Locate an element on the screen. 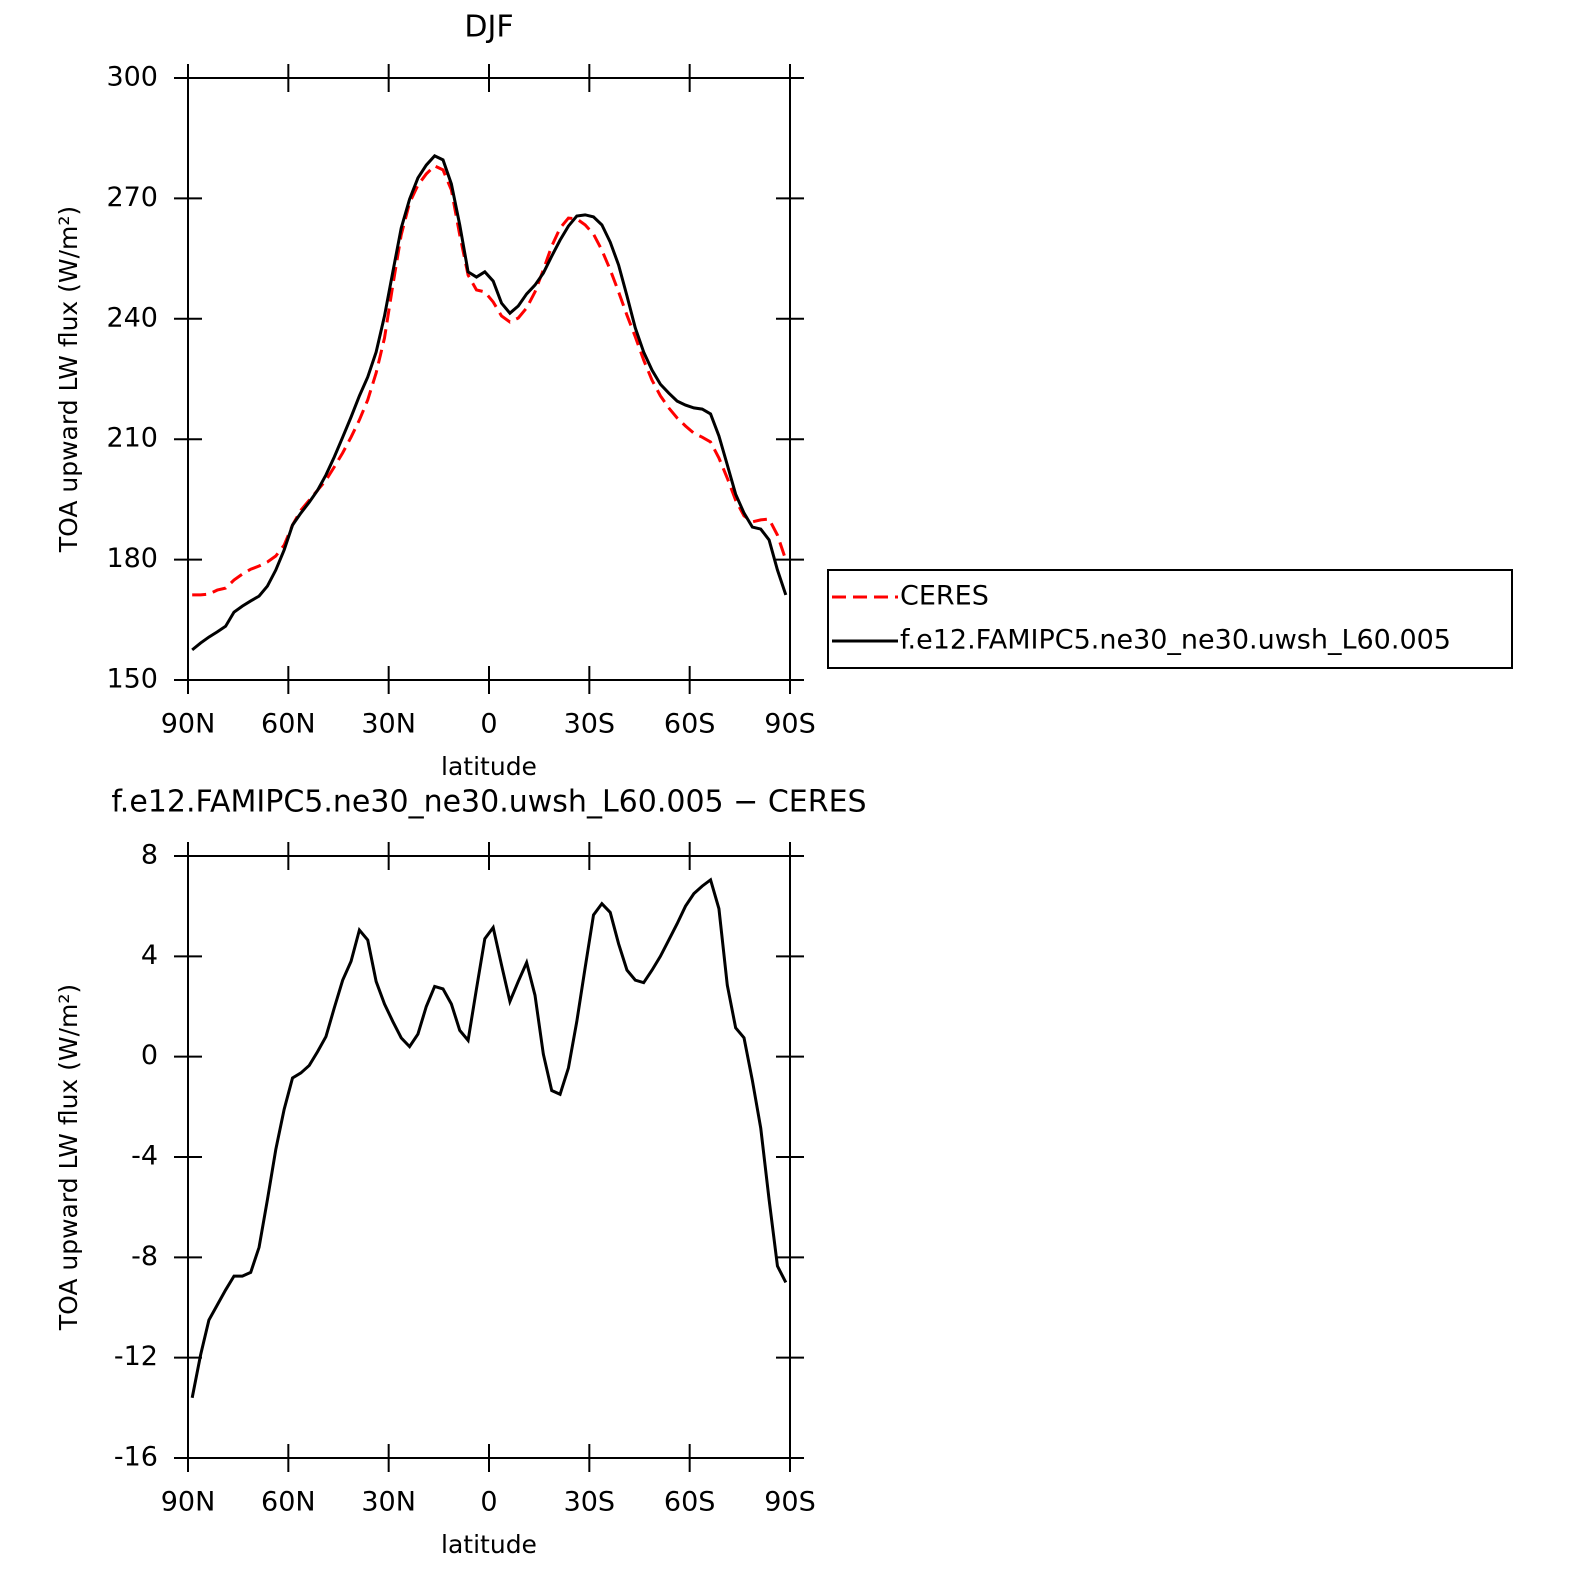 This screenshot has height=1573, width=1570. y-tick-label: 180 is located at coordinates (132, 558).